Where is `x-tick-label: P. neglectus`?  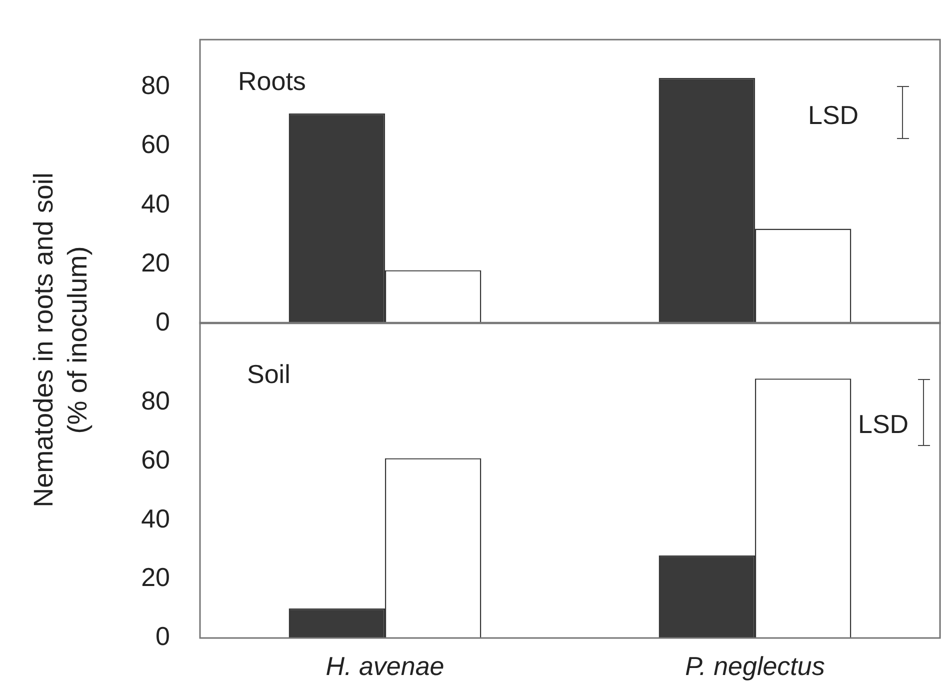 x-tick-label: P. neglectus is located at coordinates (755, 666).